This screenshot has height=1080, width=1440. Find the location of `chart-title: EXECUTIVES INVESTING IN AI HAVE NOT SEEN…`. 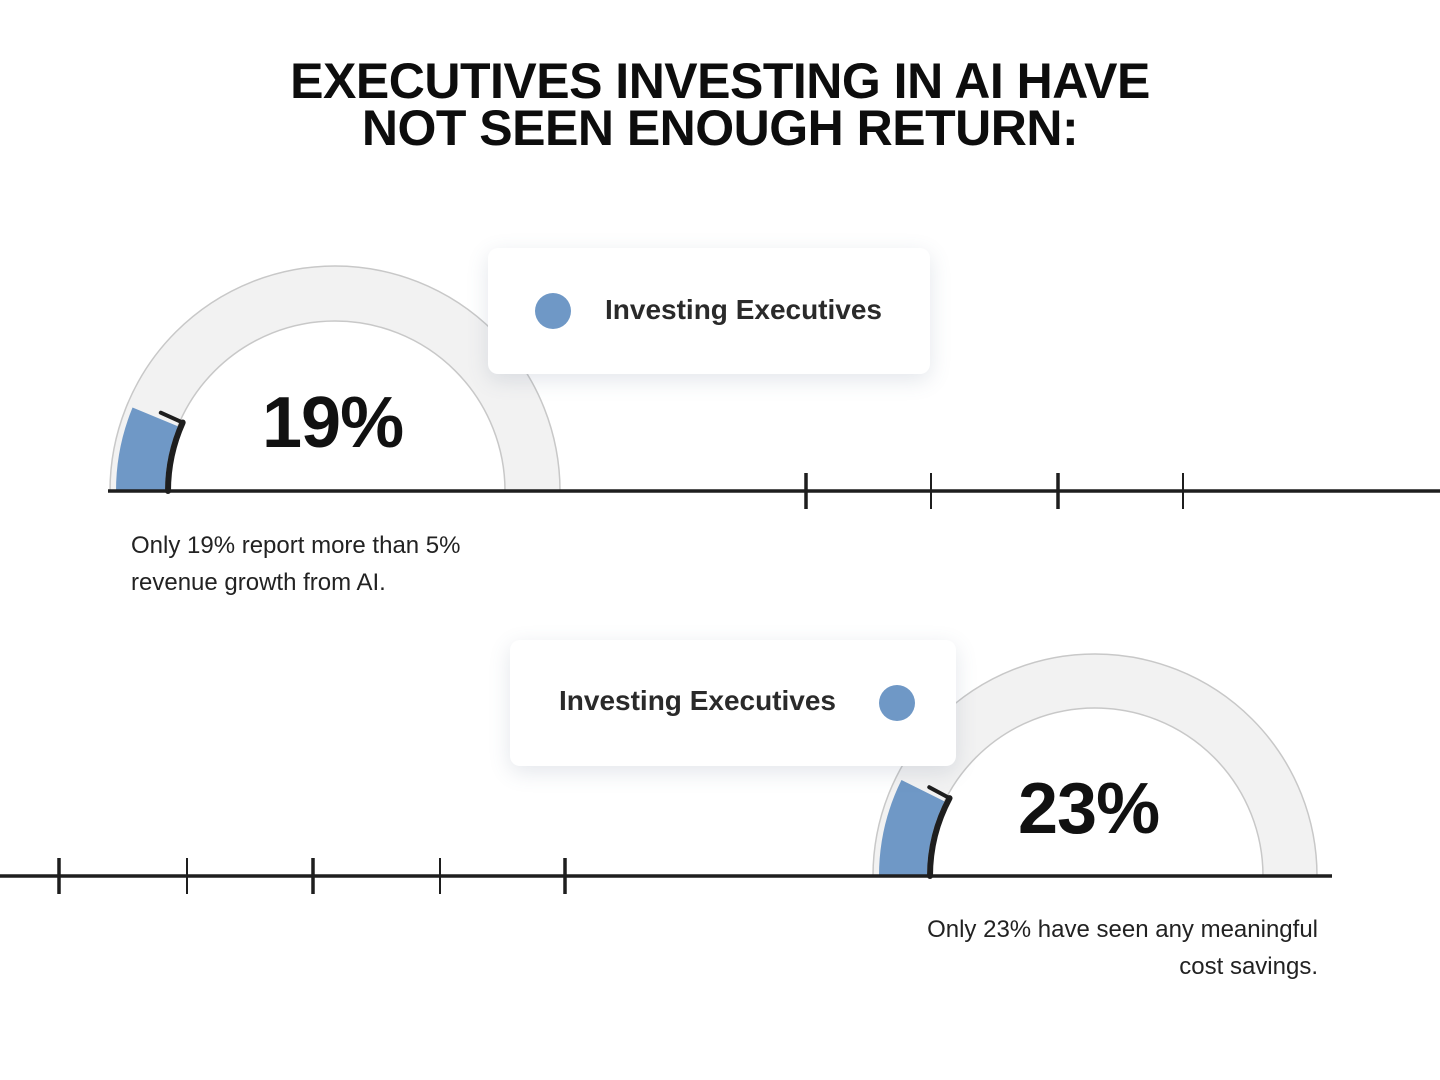

chart-title: EXECUTIVES INVESTING IN AI HAVE NOT SEEN… is located at coordinates (720, 104).